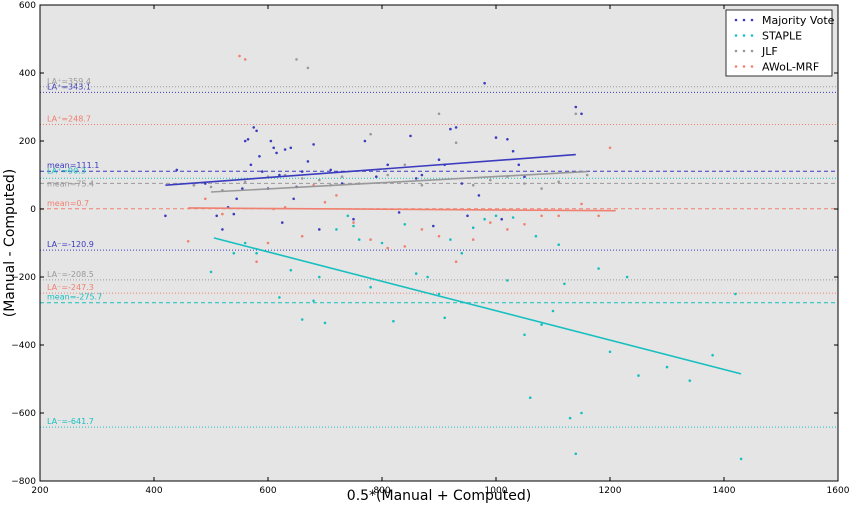  What do you see at coordinates (267, 491) in the screenshot?
I see `x-tick-label: 600` at bounding box center [267, 491].